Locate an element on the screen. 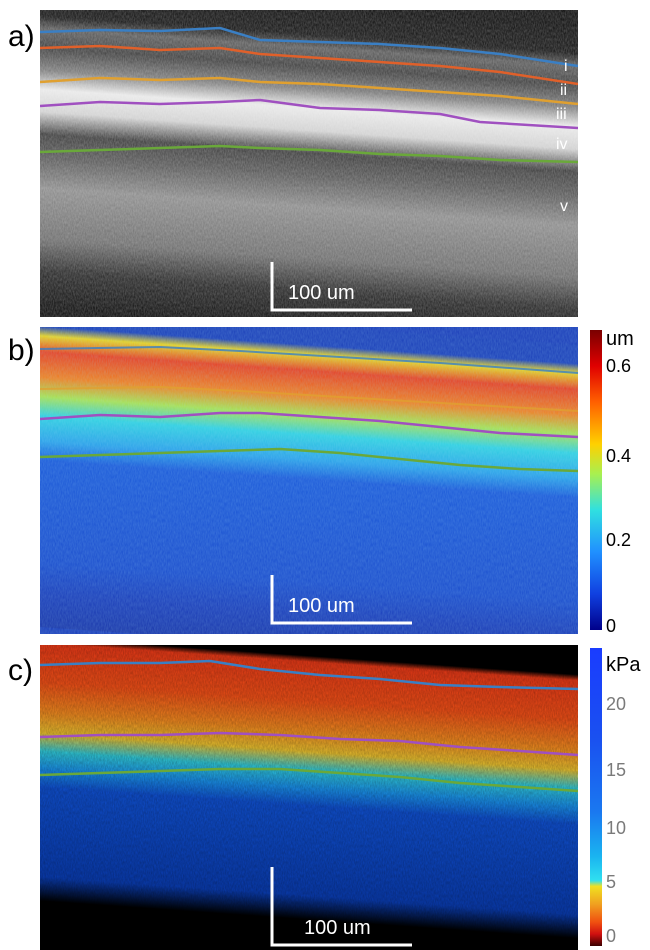 Image resolution: width=650 pixels, height=950 pixels. layer-label-iv: iv is located at coordinates (562, 144).